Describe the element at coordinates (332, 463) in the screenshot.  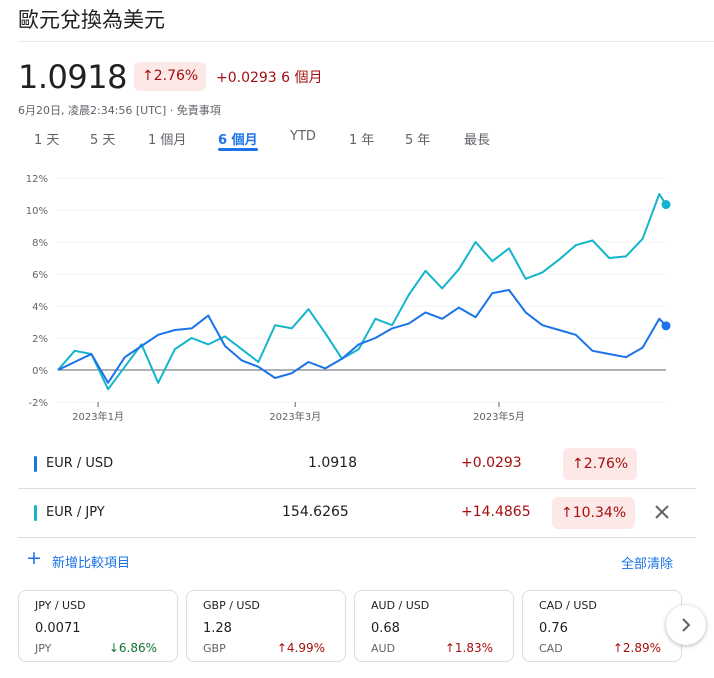
I see `comparison-price: 1.0918` at that location.